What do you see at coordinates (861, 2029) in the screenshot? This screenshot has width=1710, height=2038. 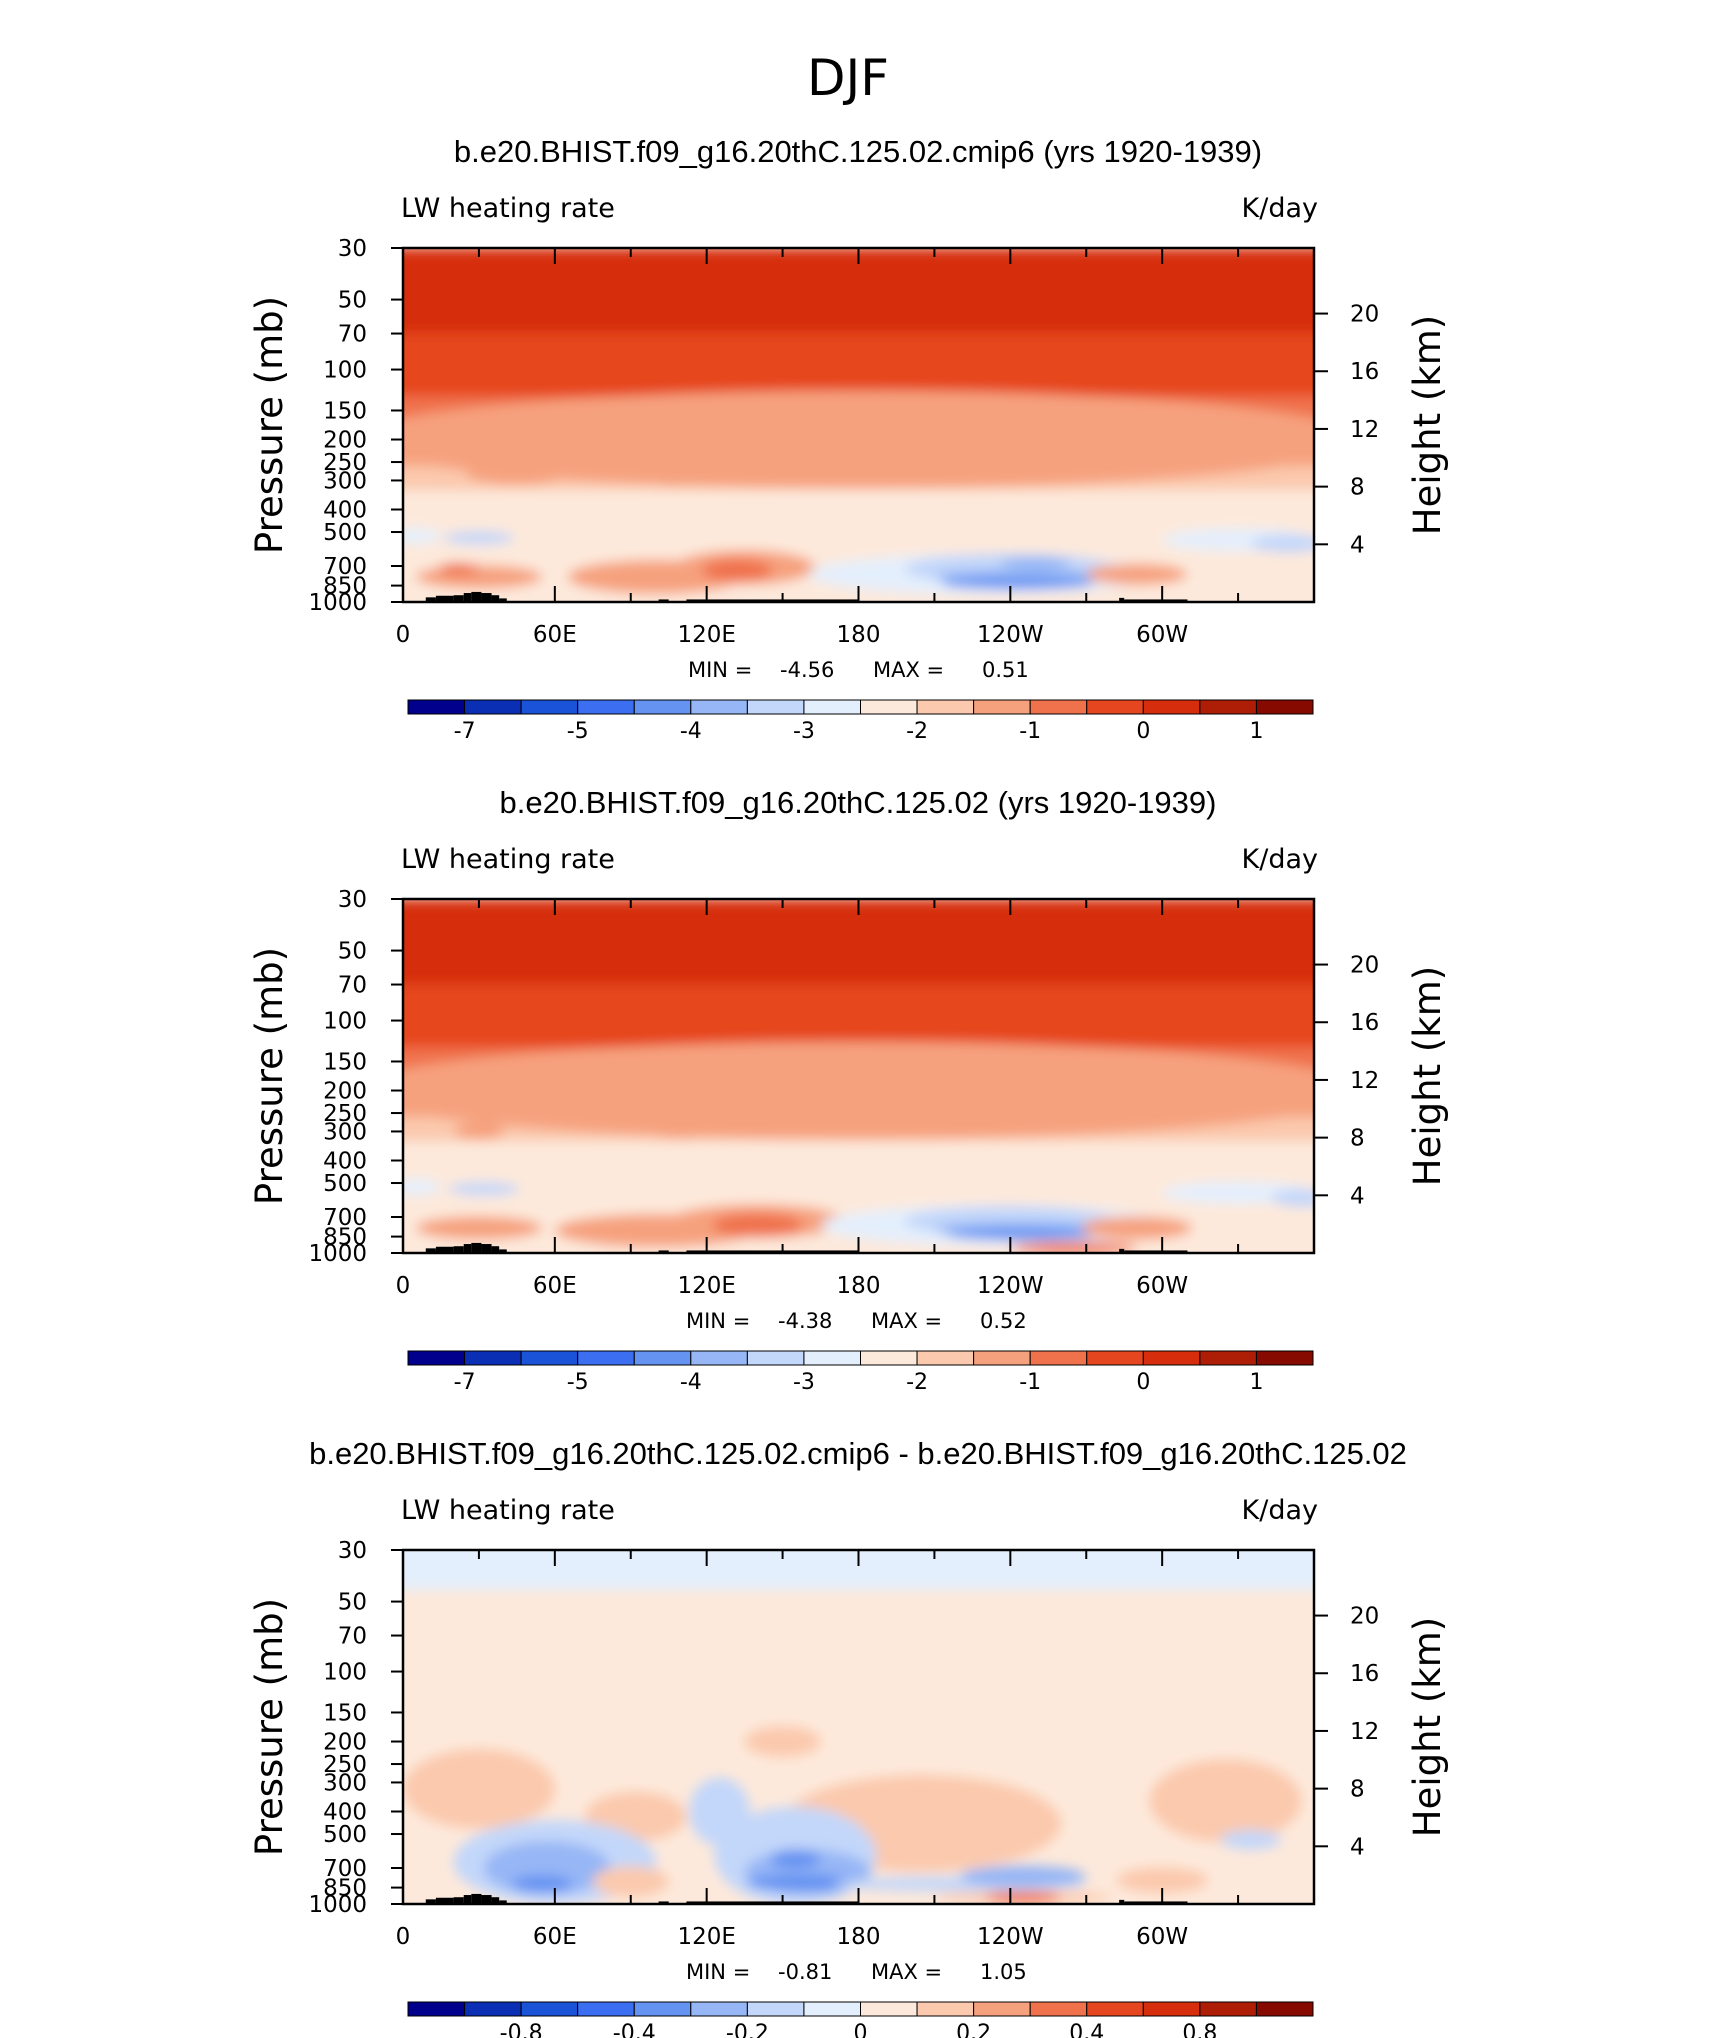 I see `colorbar-label: 0` at bounding box center [861, 2029].